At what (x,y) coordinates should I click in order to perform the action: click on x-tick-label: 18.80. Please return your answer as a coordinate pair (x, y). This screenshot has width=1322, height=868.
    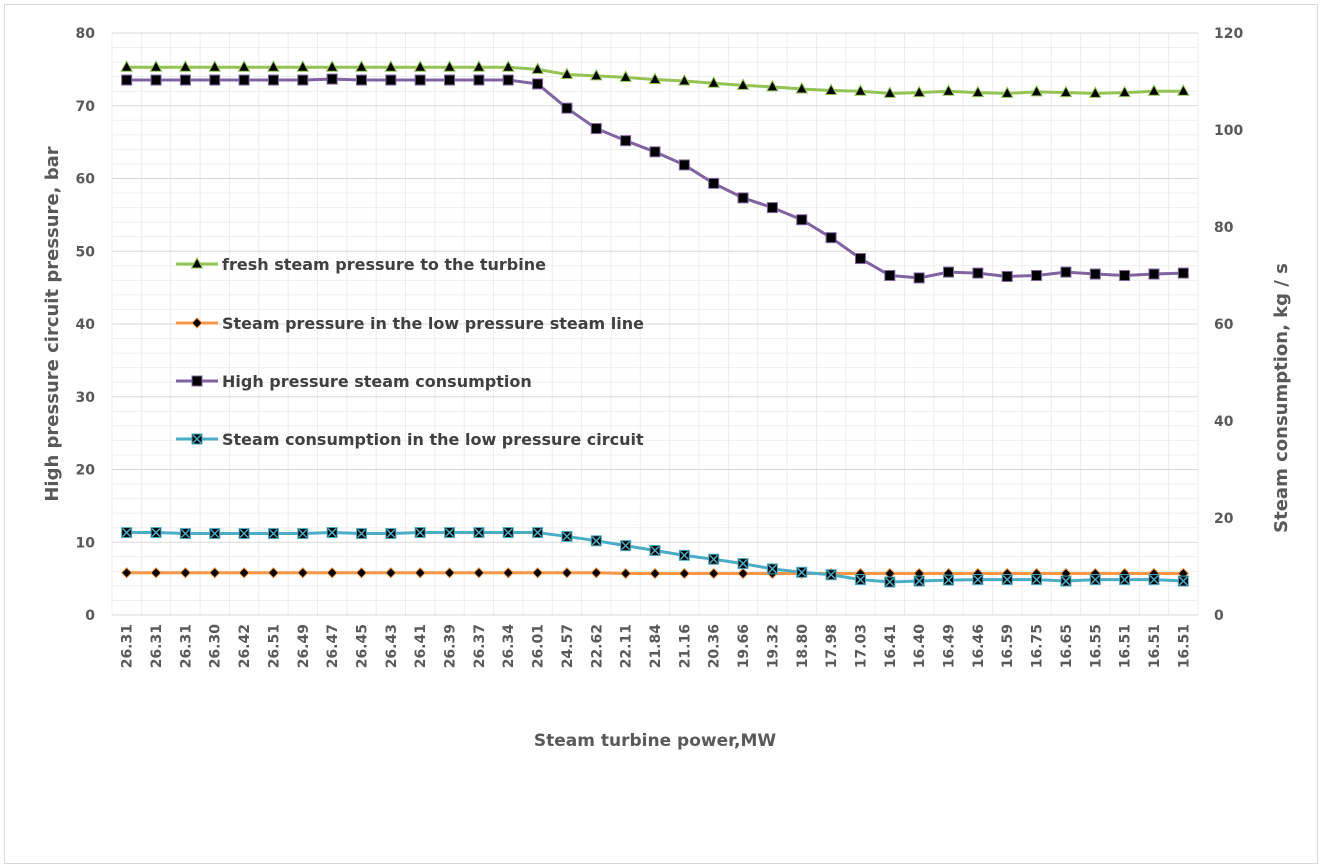
    Looking at the image, I should click on (803, 646).